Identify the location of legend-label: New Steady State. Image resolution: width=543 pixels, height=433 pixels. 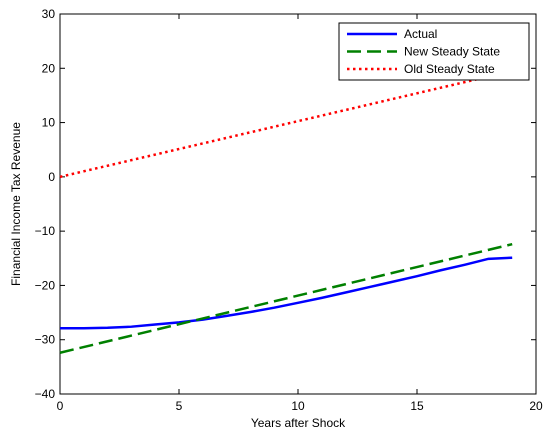
(452, 52).